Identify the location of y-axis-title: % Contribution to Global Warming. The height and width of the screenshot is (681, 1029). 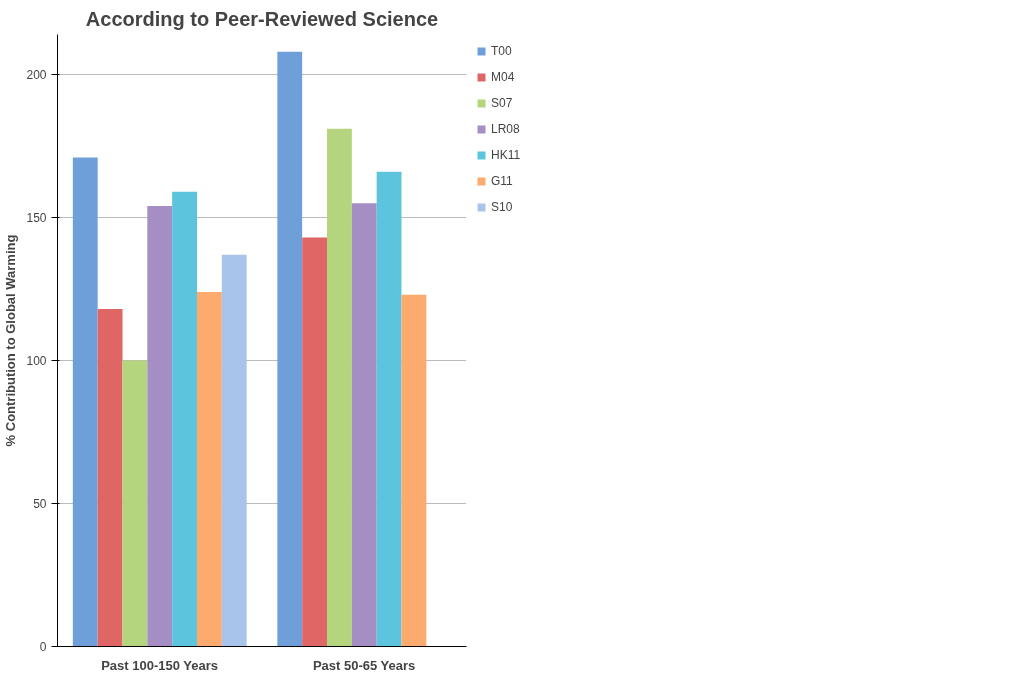
(11, 340).